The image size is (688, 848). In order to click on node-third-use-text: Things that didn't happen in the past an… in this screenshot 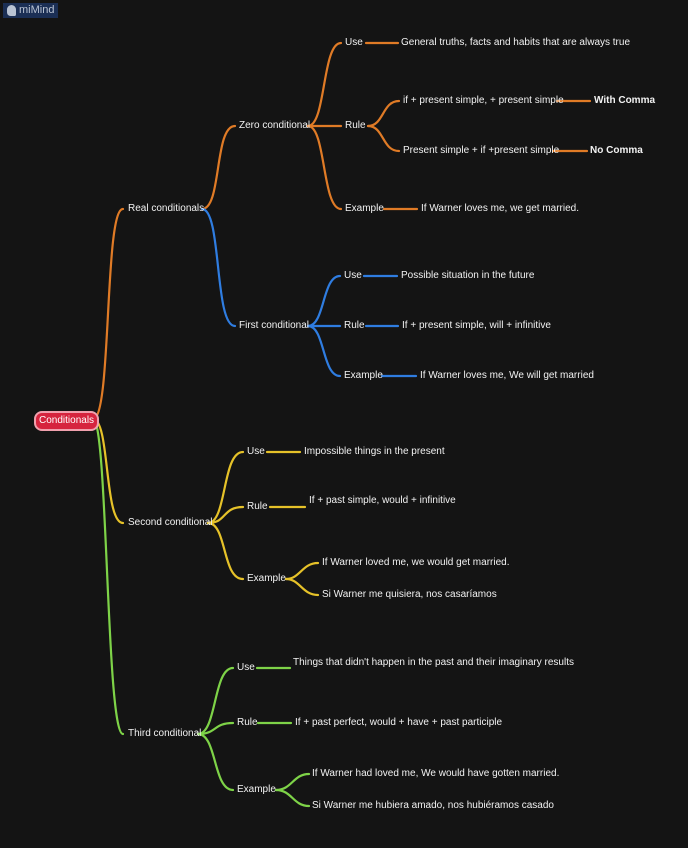, I will do `click(433, 662)`.